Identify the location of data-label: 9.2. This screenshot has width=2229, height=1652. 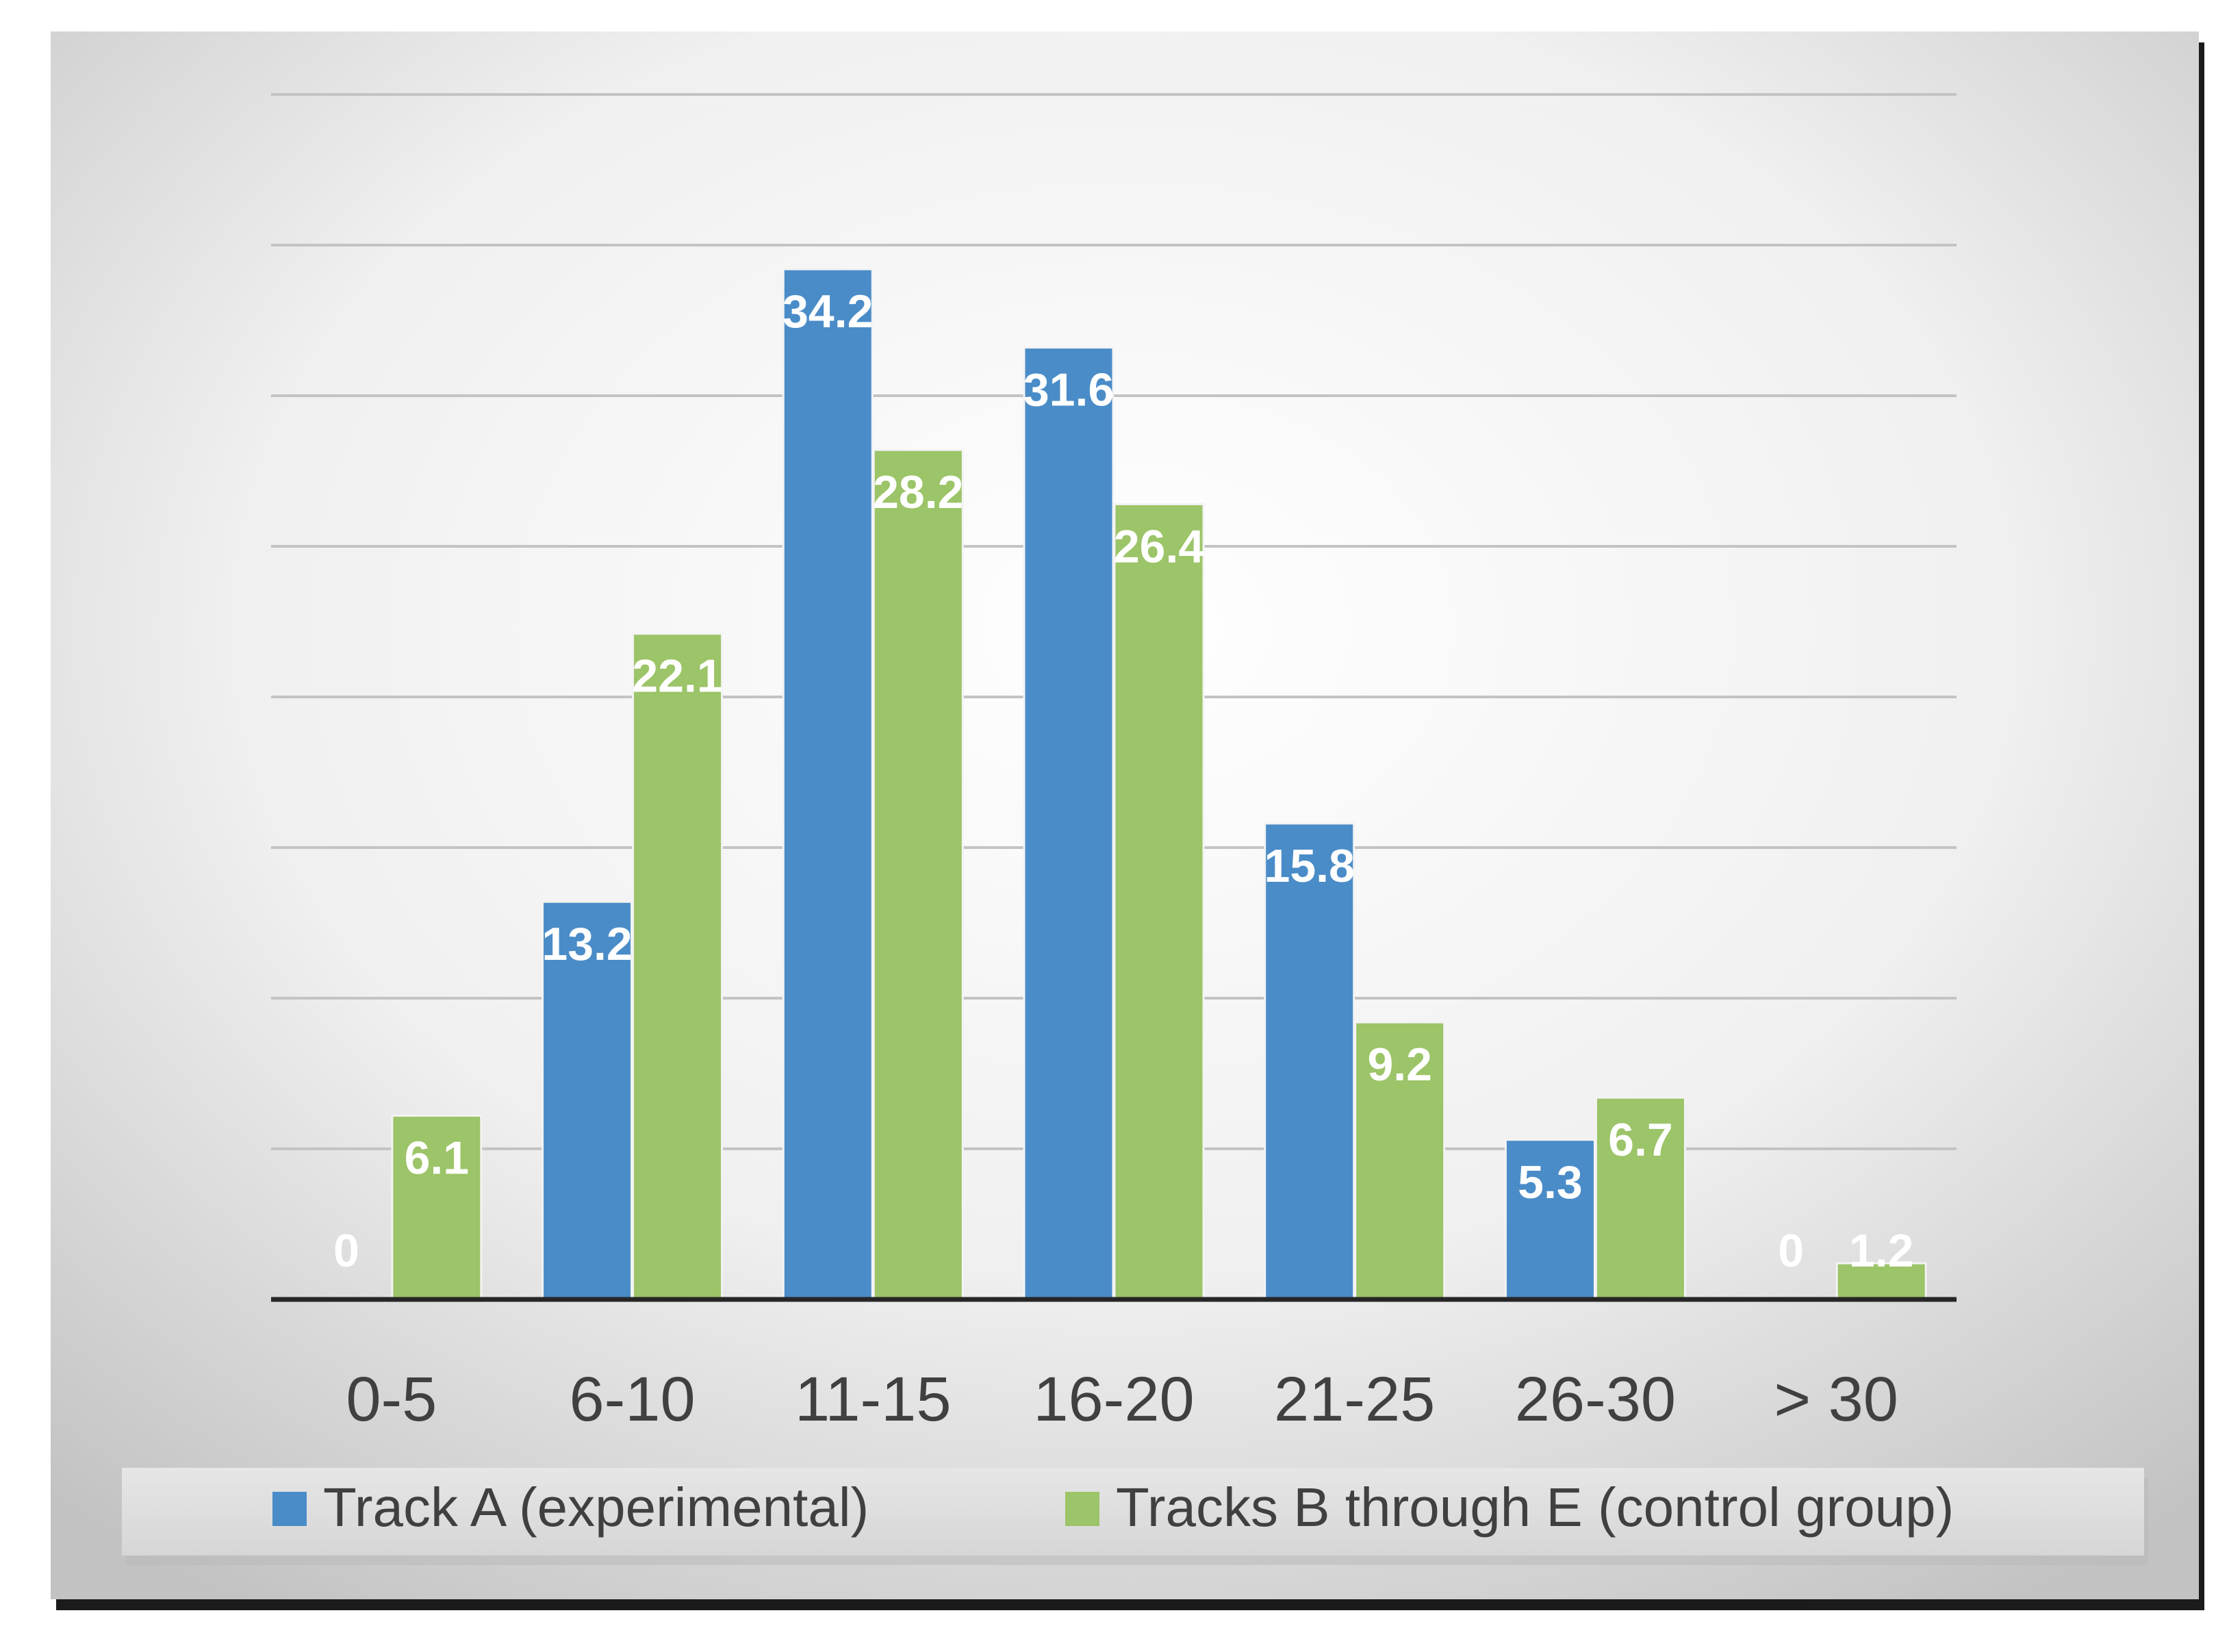
(1399, 1065).